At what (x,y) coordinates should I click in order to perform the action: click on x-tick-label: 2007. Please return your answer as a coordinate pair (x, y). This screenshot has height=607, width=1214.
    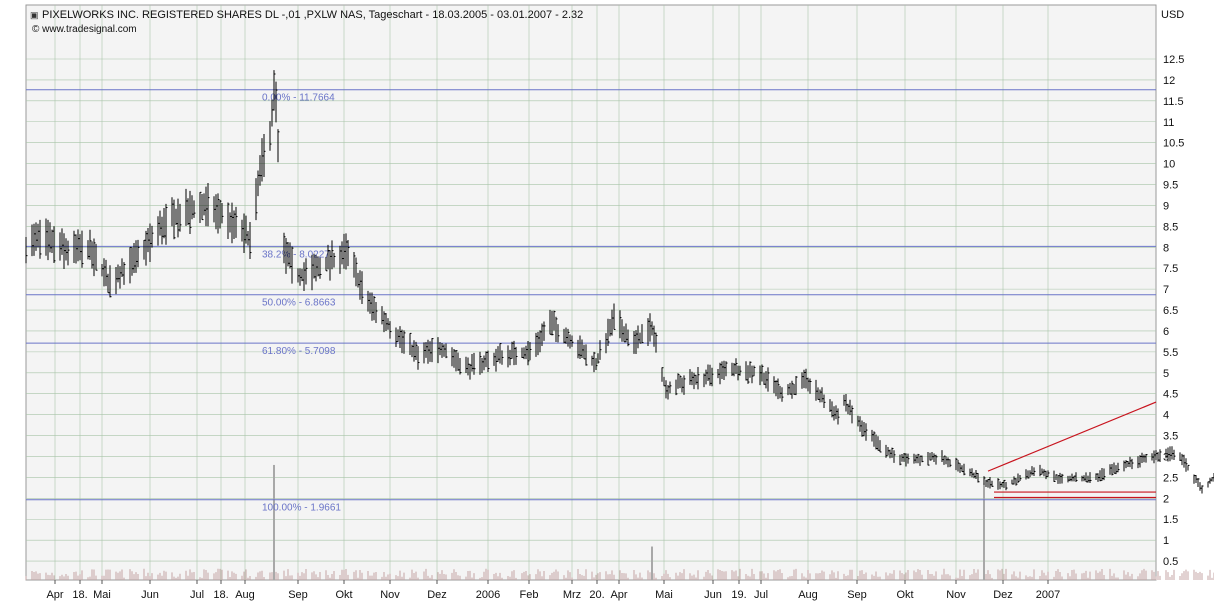
    Looking at the image, I should click on (1048, 595).